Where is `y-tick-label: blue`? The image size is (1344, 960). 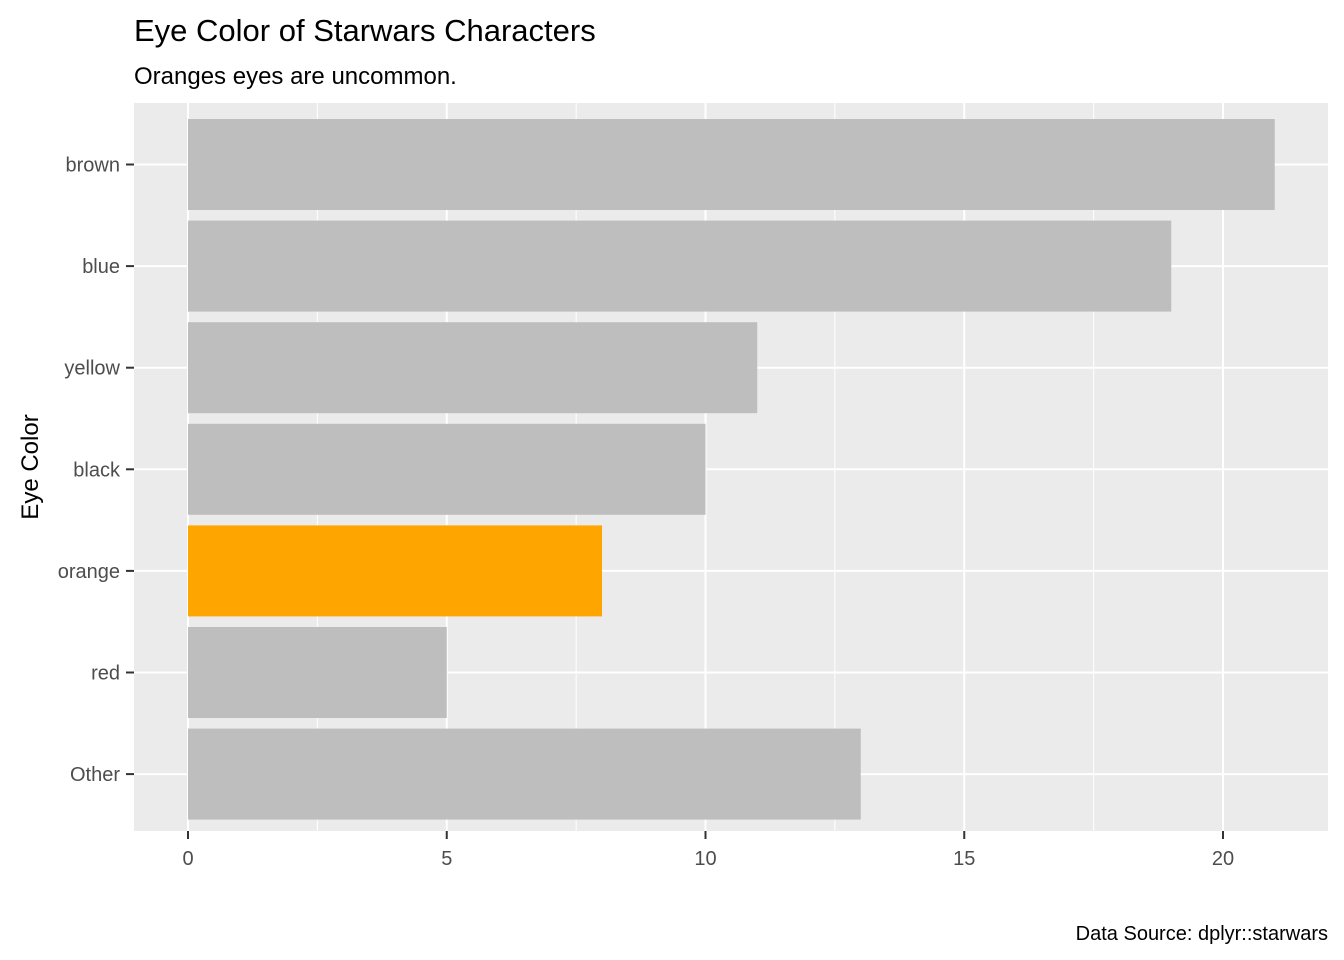
y-tick-label: blue is located at coordinates (101, 267).